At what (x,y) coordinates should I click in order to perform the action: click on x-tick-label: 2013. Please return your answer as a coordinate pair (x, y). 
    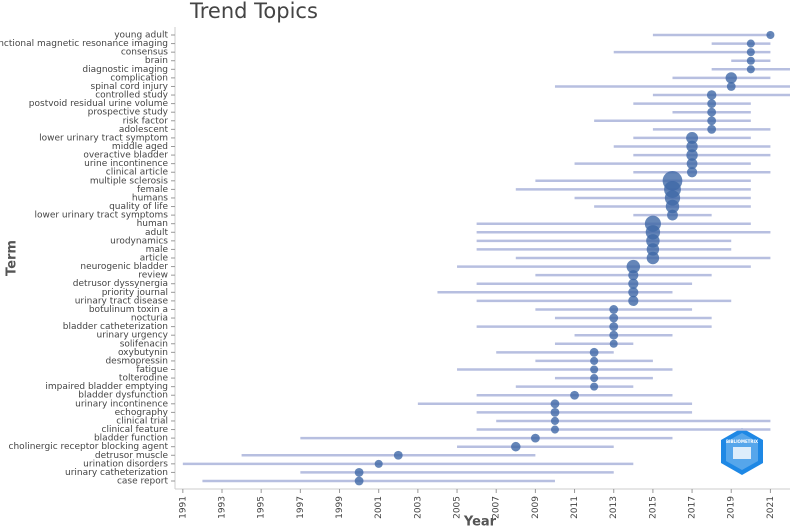
    Looking at the image, I should click on (614, 507).